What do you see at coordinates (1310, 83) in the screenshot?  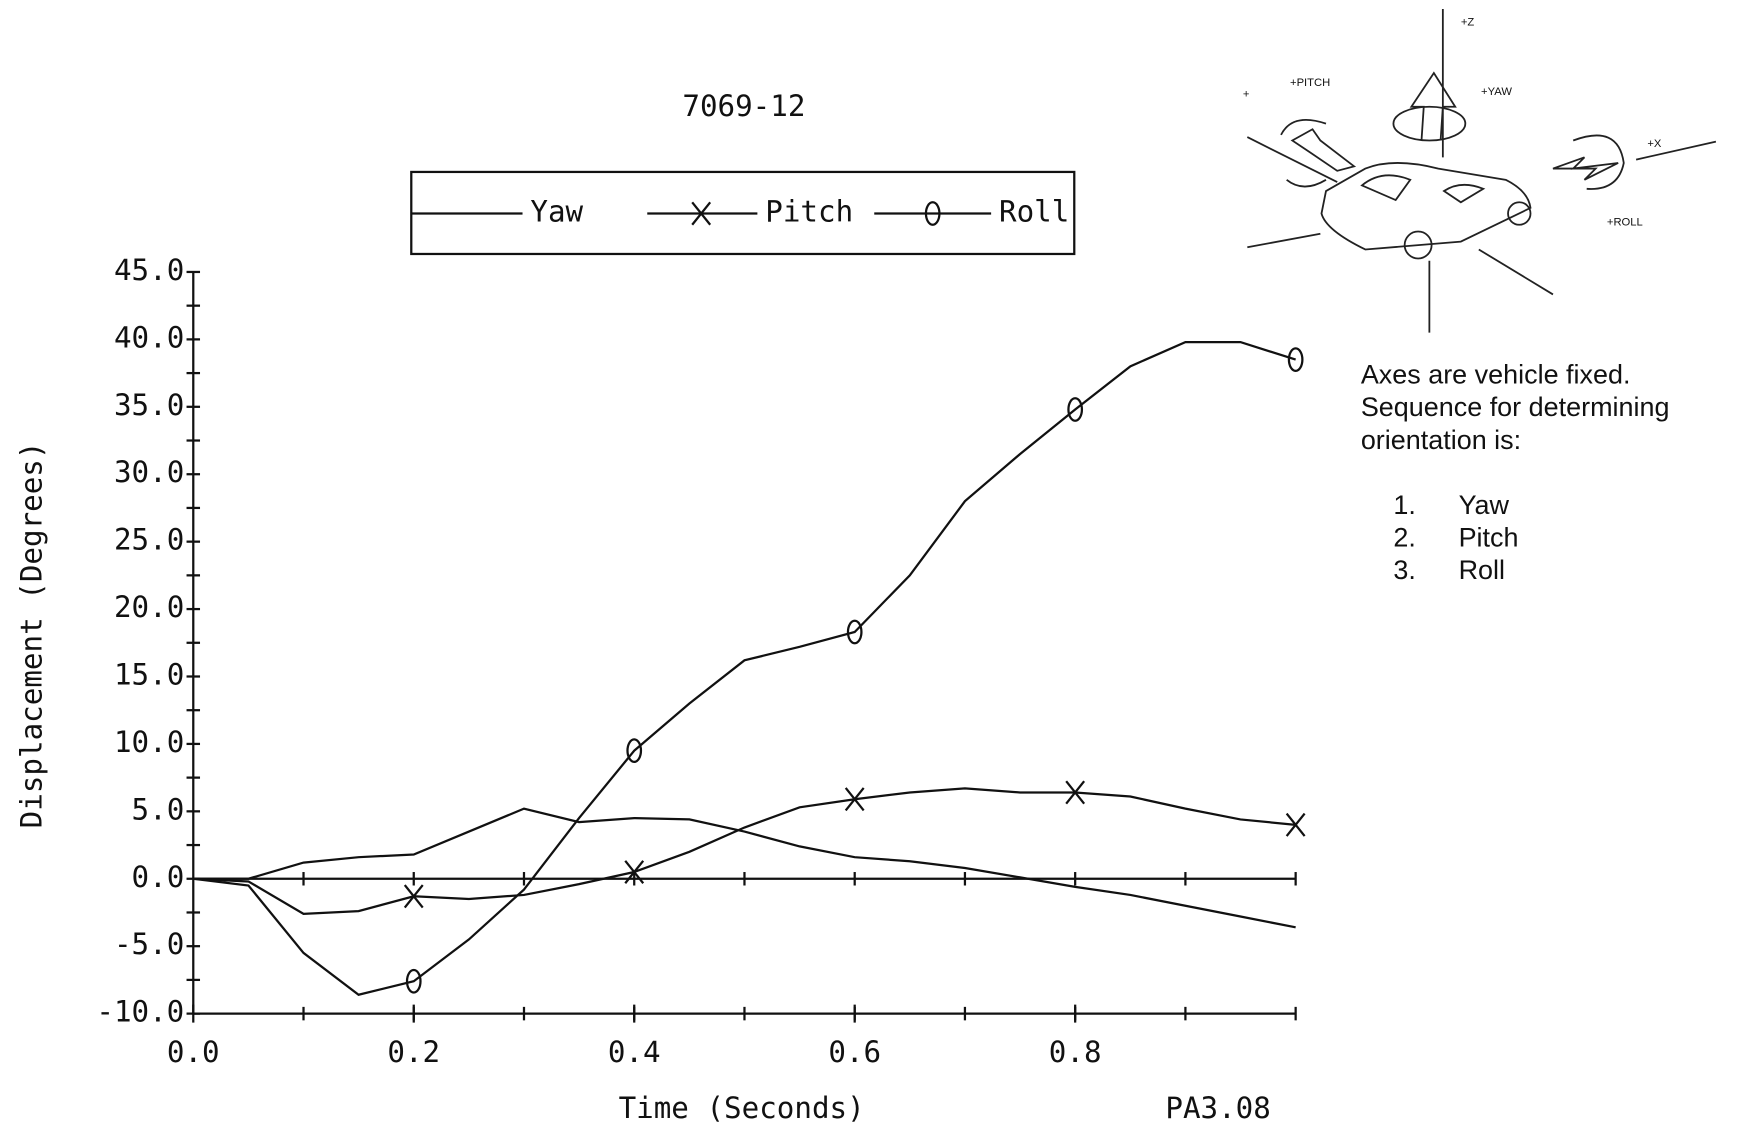 I see `diagram-label: +PITCH` at bounding box center [1310, 83].